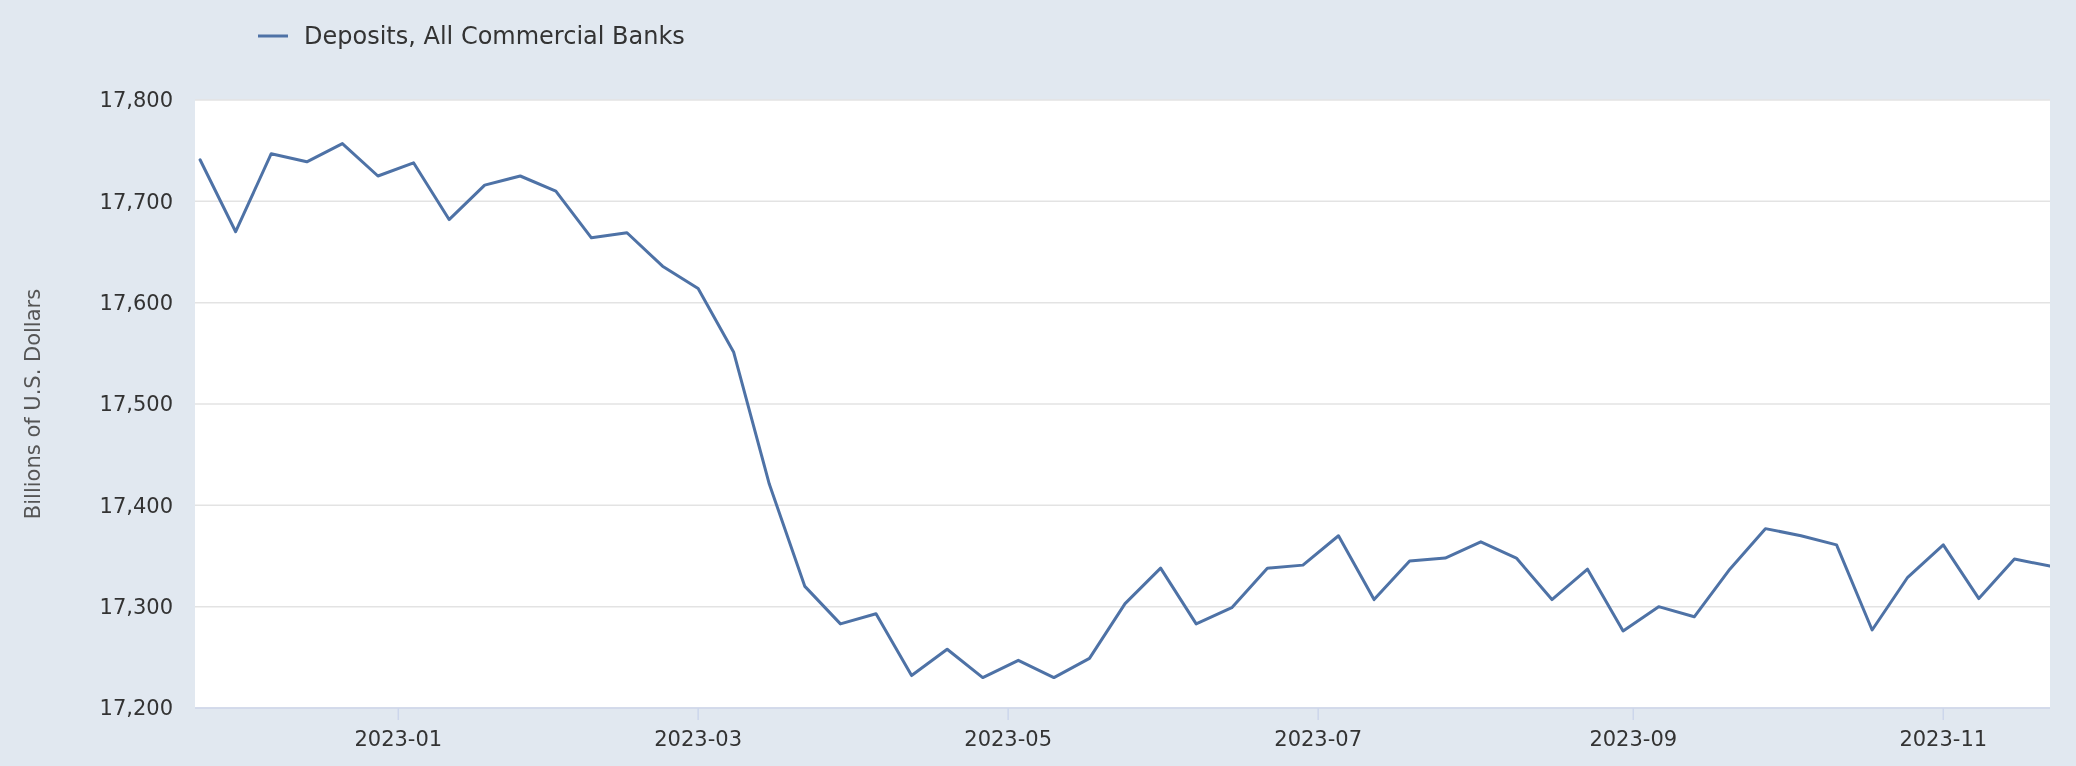  What do you see at coordinates (136, 505) in the screenshot?
I see `y-tick-label: 17,400` at bounding box center [136, 505].